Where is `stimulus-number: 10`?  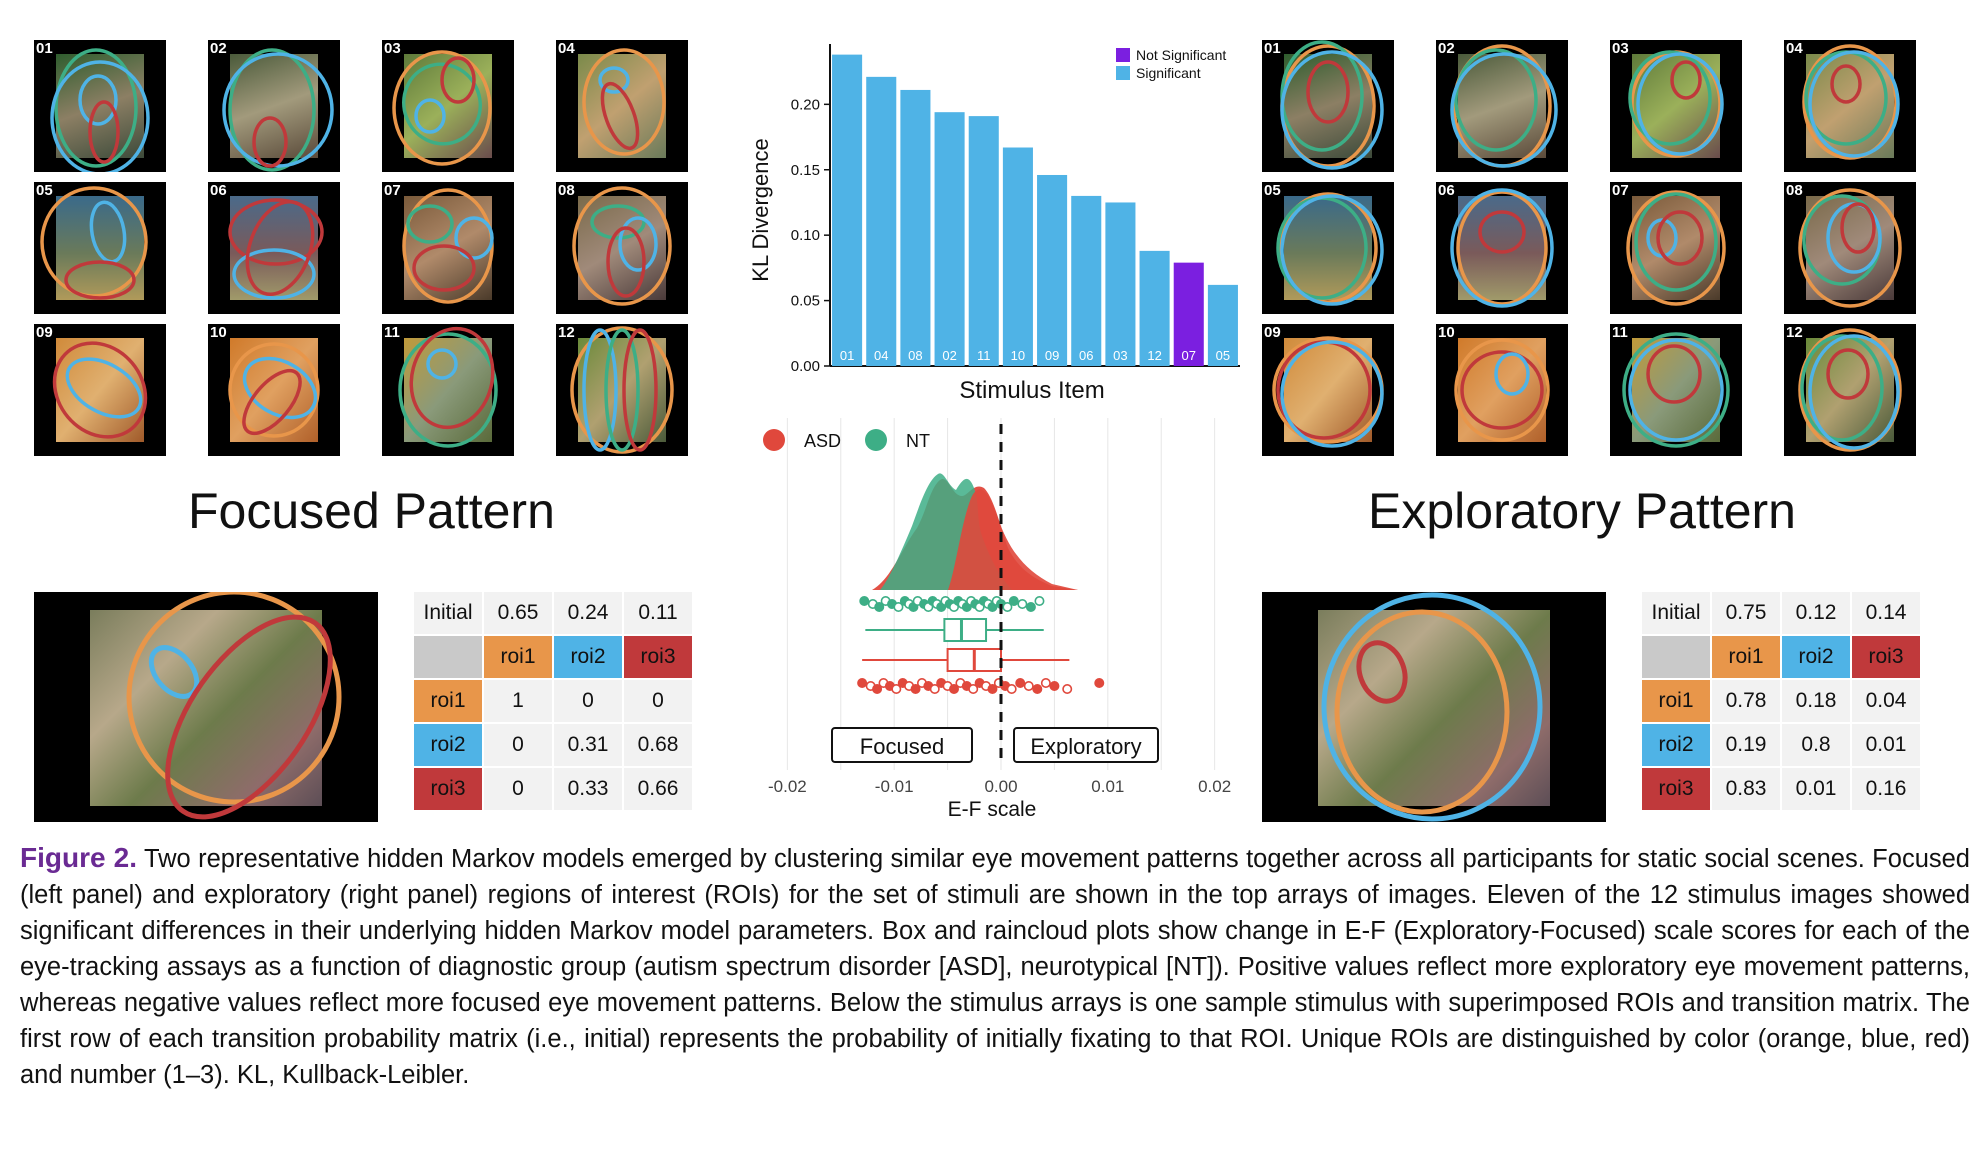 stimulus-number: 10 is located at coordinates (1446, 332).